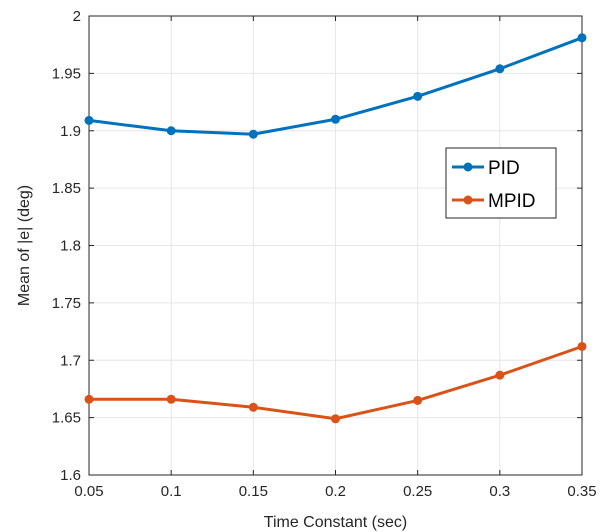 The width and height of the screenshot is (604, 532). What do you see at coordinates (77, 16) in the screenshot?
I see `y-tick-label: 2` at bounding box center [77, 16].